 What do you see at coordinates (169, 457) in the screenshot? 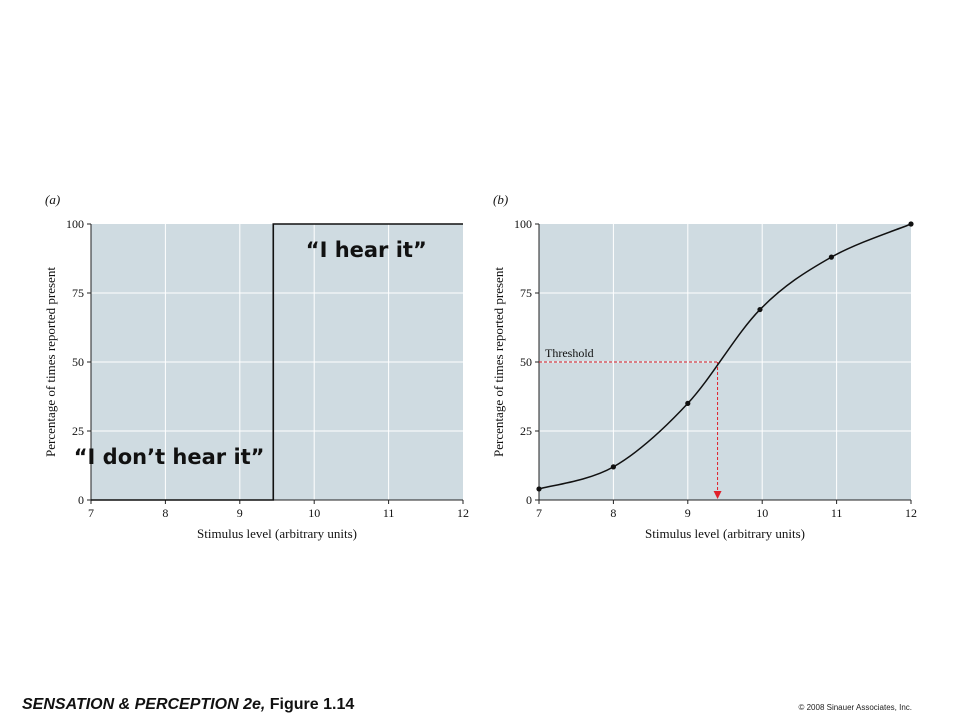
I see `annotation: “I don’t hear it”` at bounding box center [169, 457].